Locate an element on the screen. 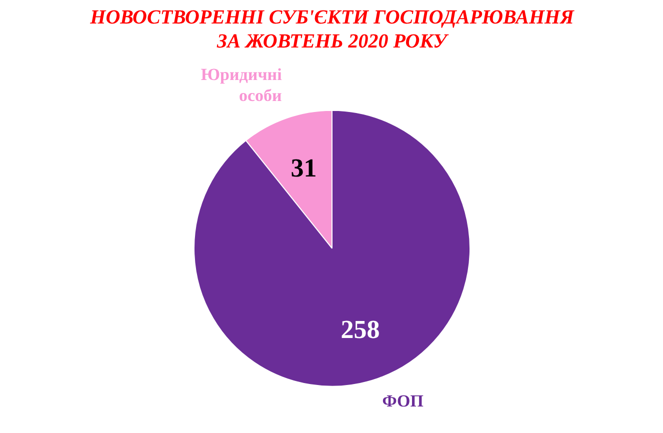 The width and height of the screenshot is (663, 433). slice-label: Юридичні особи is located at coordinates (241, 85).